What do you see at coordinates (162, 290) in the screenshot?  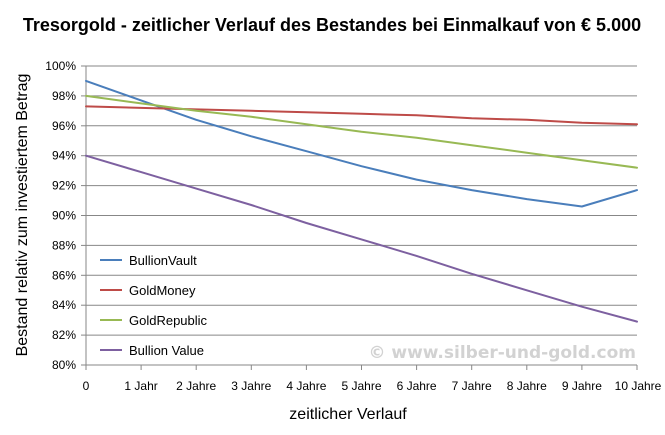 I see `legend-label: GoldMoney` at bounding box center [162, 290].